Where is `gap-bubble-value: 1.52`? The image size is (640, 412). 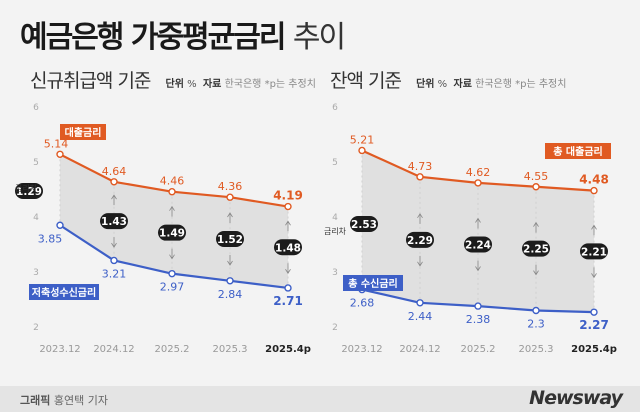
gap-bubble-value: 1.52 is located at coordinates (230, 240).